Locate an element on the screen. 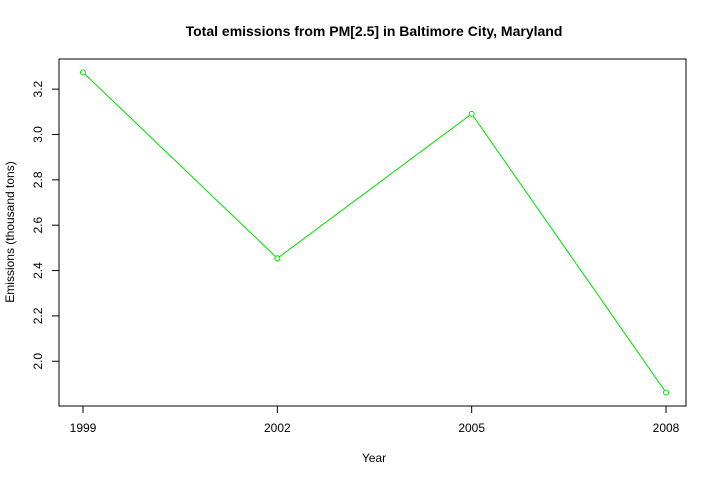 This screenshot has width=720, height=480. x-tick-label: 1999 is located at coordinates (83, 428).